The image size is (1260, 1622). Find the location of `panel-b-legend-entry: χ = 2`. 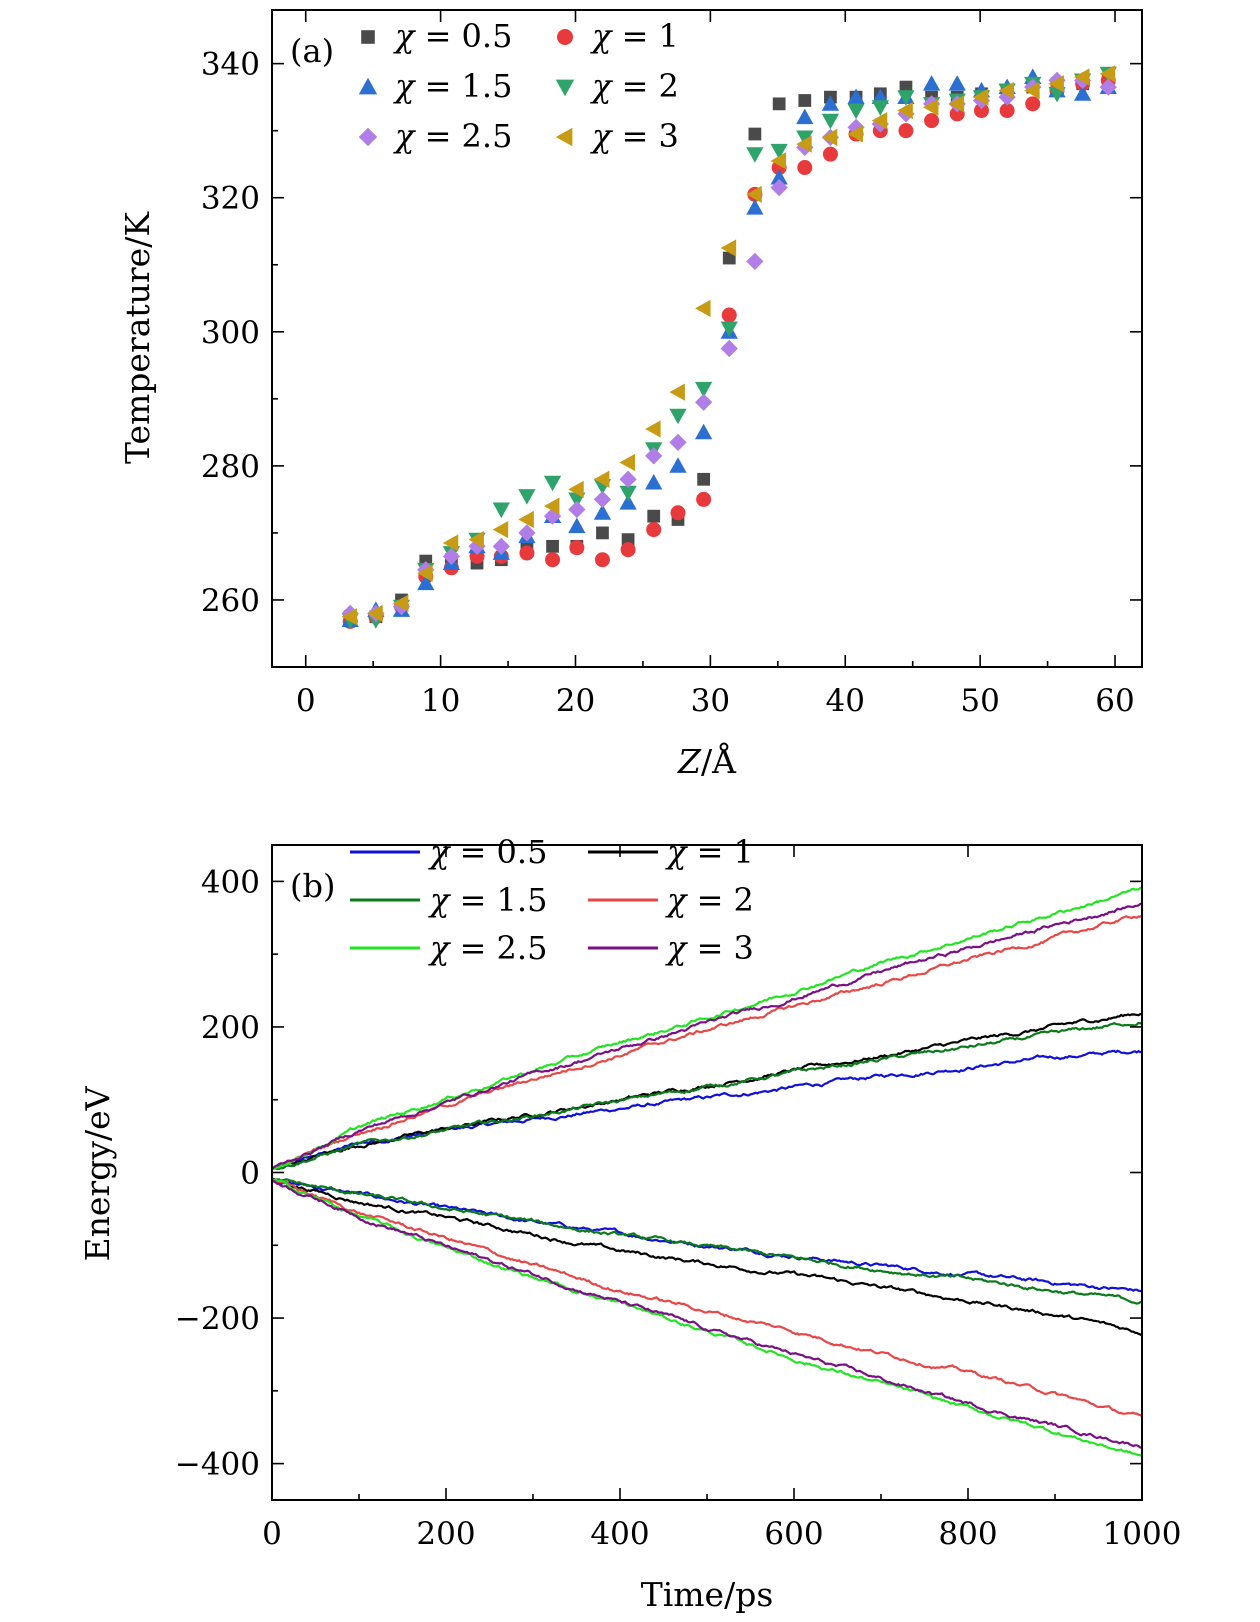

panel-b-legend-entry: χ = 2 is located at coordinates (709, 900).